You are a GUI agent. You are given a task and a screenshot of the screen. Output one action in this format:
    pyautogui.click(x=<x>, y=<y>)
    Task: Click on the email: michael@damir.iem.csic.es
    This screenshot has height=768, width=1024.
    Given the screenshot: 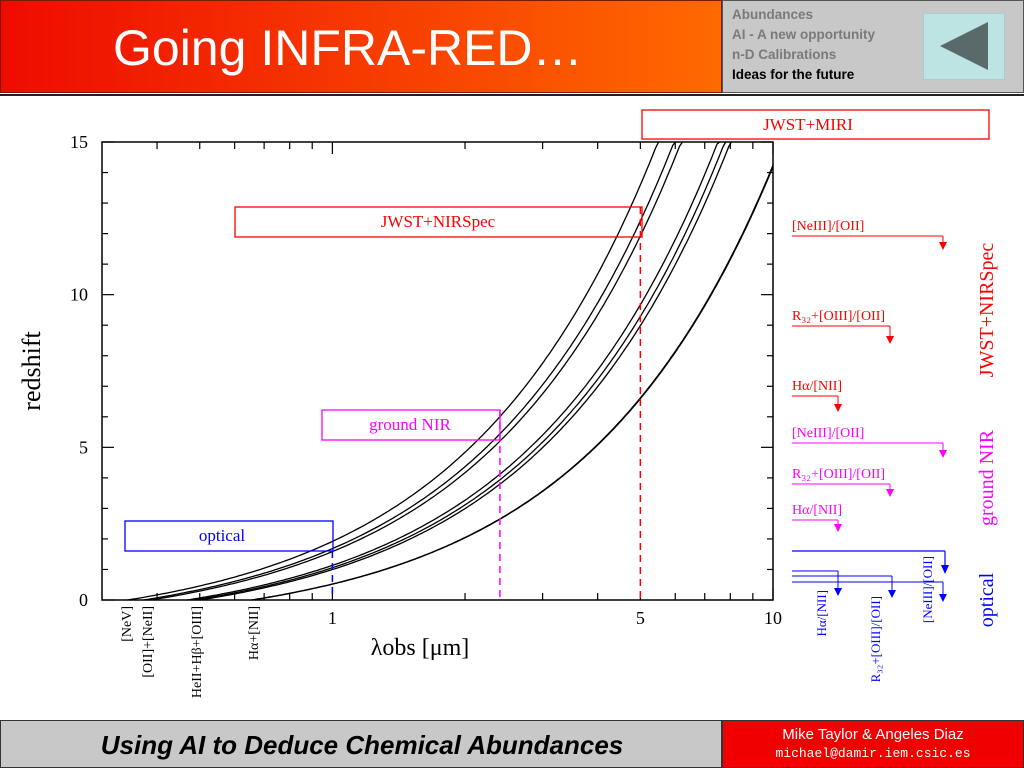 What is the action you would take?
    pyautogui.click(x=873, y=753)
    